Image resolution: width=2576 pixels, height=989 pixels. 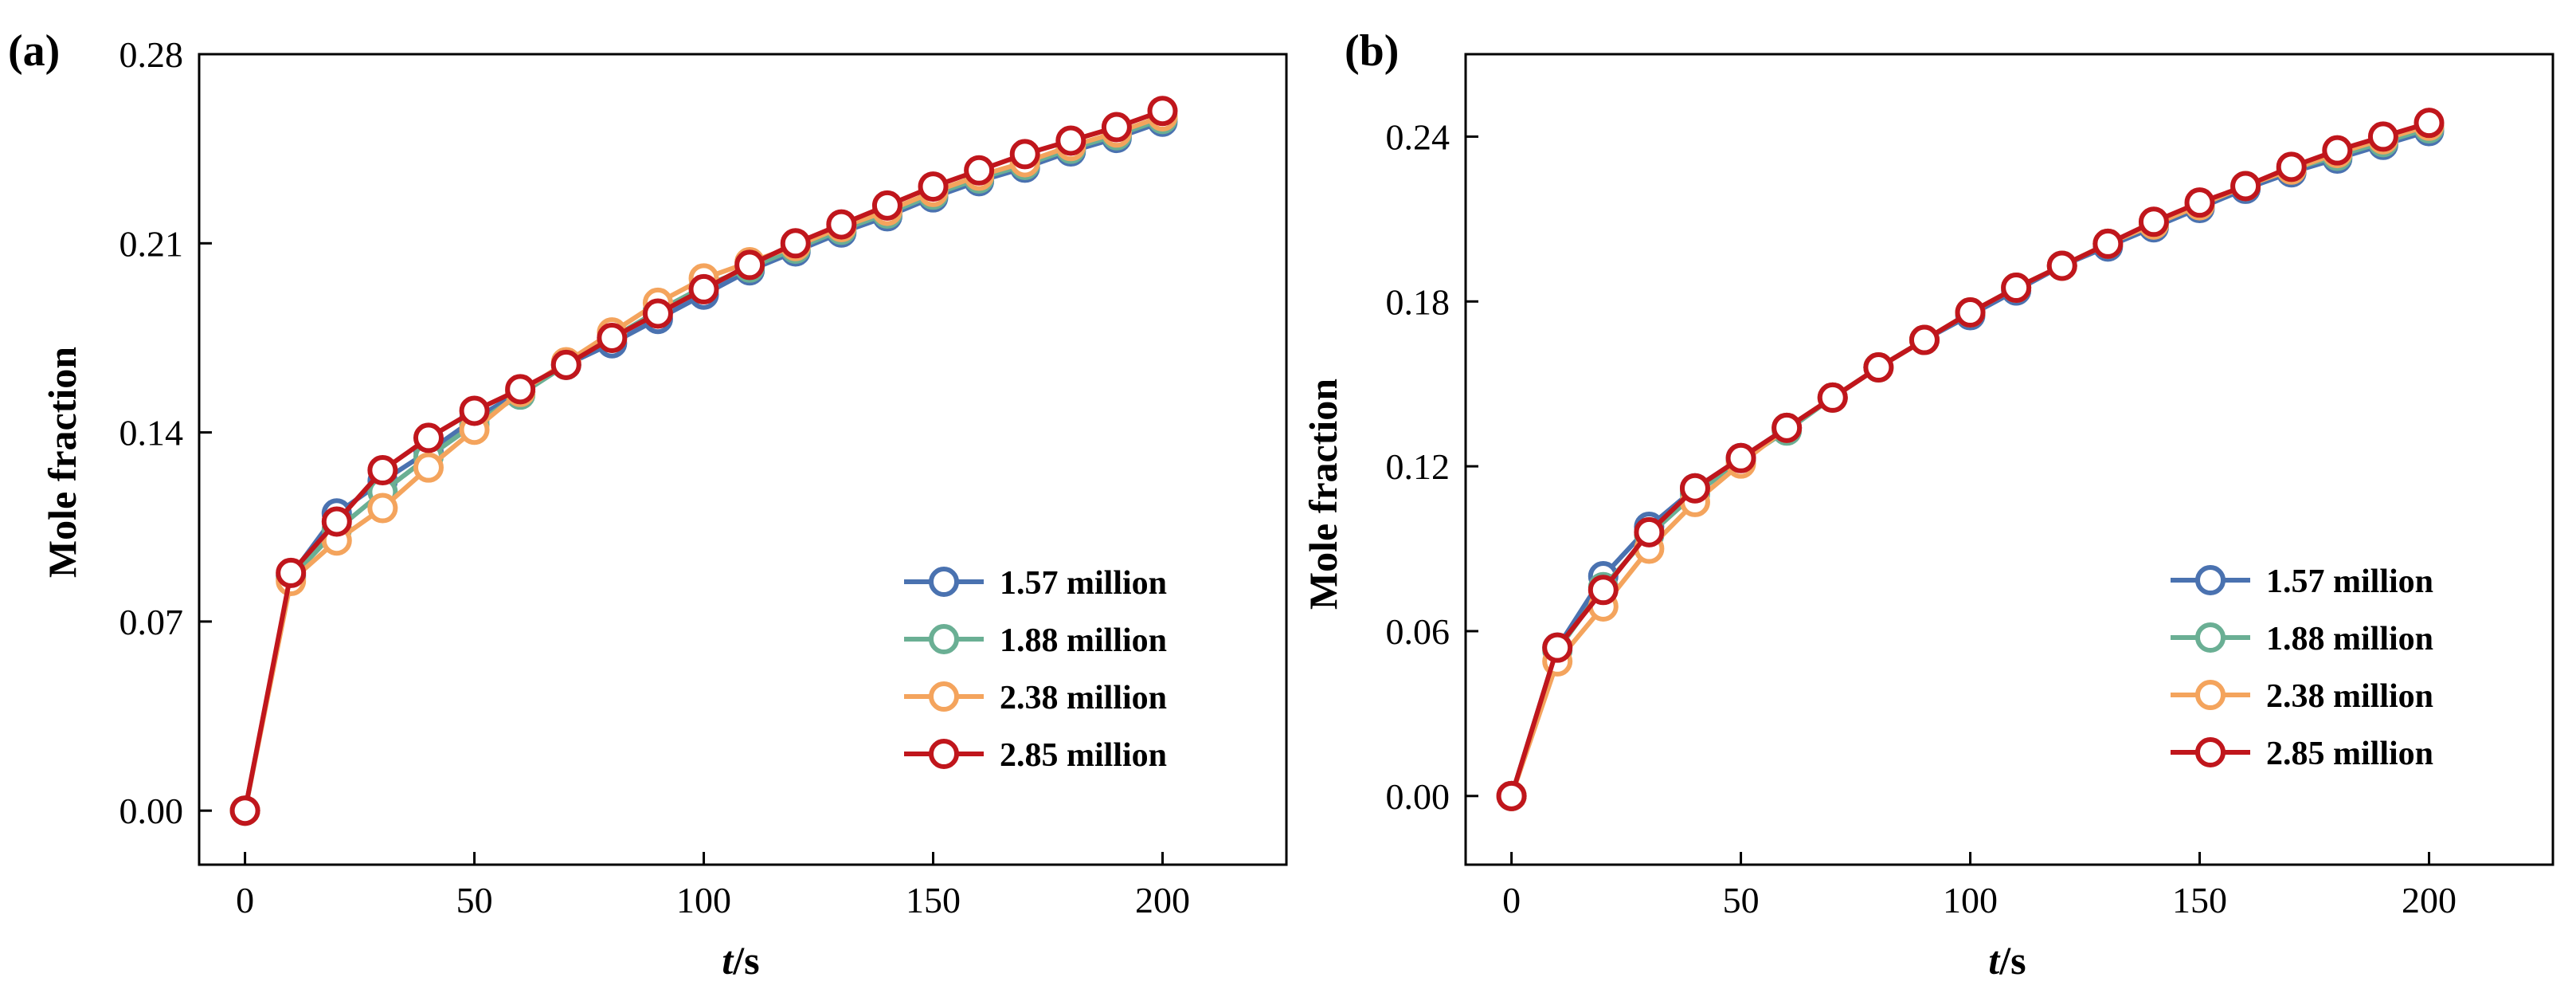 I want to click on y-tick-label-a: 0.28, so click(x=151, y=54).